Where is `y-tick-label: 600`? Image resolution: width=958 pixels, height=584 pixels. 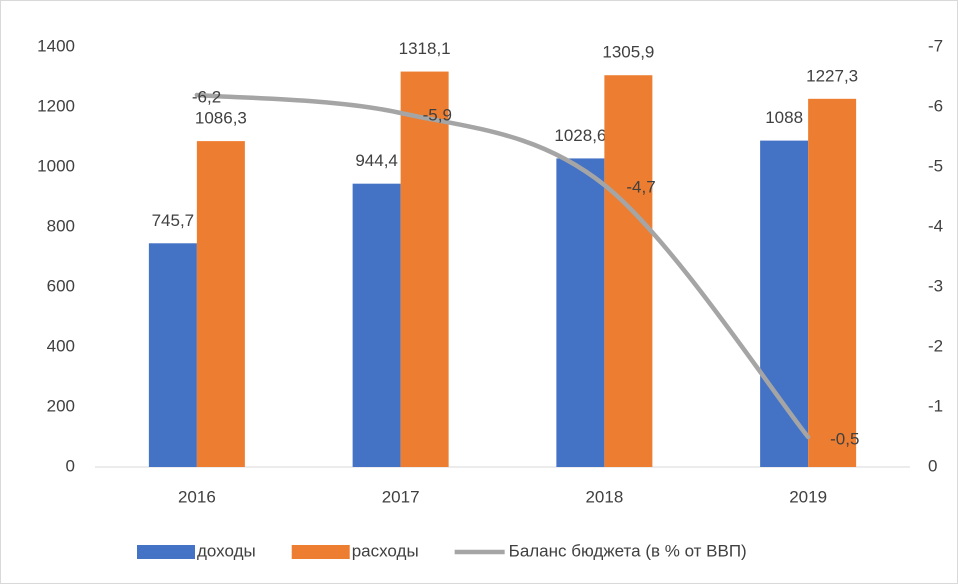 y-tick-label: 600 is located at coordinates (61, 285).